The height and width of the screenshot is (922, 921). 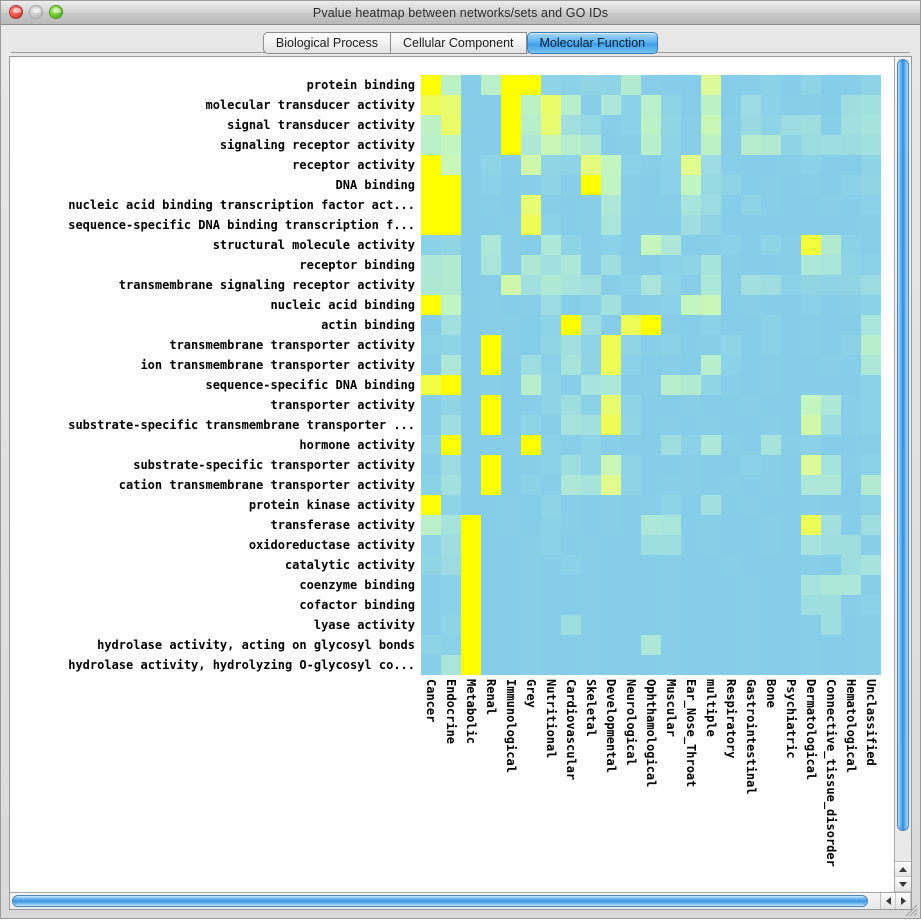 What do you see at coordinates (445, 901) in the screenshot?
I see `horizontal-scroll-track` at bounding box center [445, 901].